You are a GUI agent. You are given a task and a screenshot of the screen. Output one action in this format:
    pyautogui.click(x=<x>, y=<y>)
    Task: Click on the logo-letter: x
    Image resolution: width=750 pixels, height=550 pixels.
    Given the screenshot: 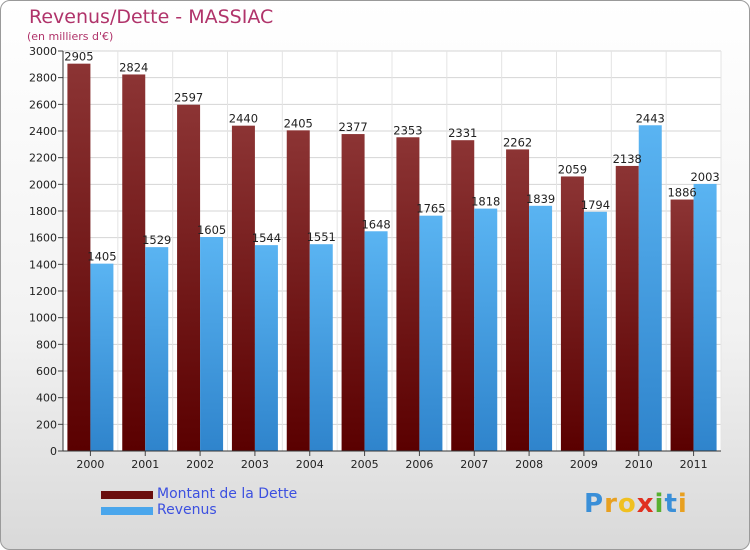 What is the action you would take?
    pyautogui.click(x=645, y=504)
    